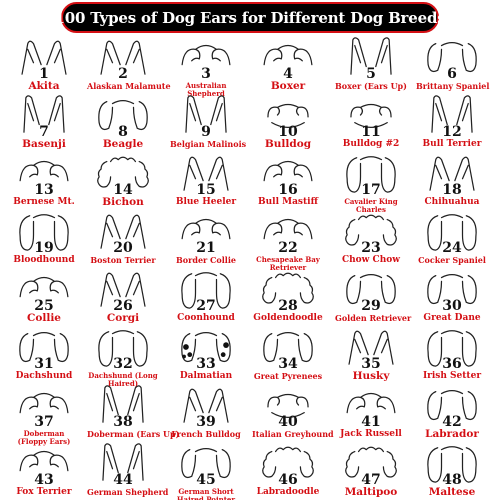  Describe the element at coordinates (44, 190) in the screenshot. I see `breed-number: 13` at that location.